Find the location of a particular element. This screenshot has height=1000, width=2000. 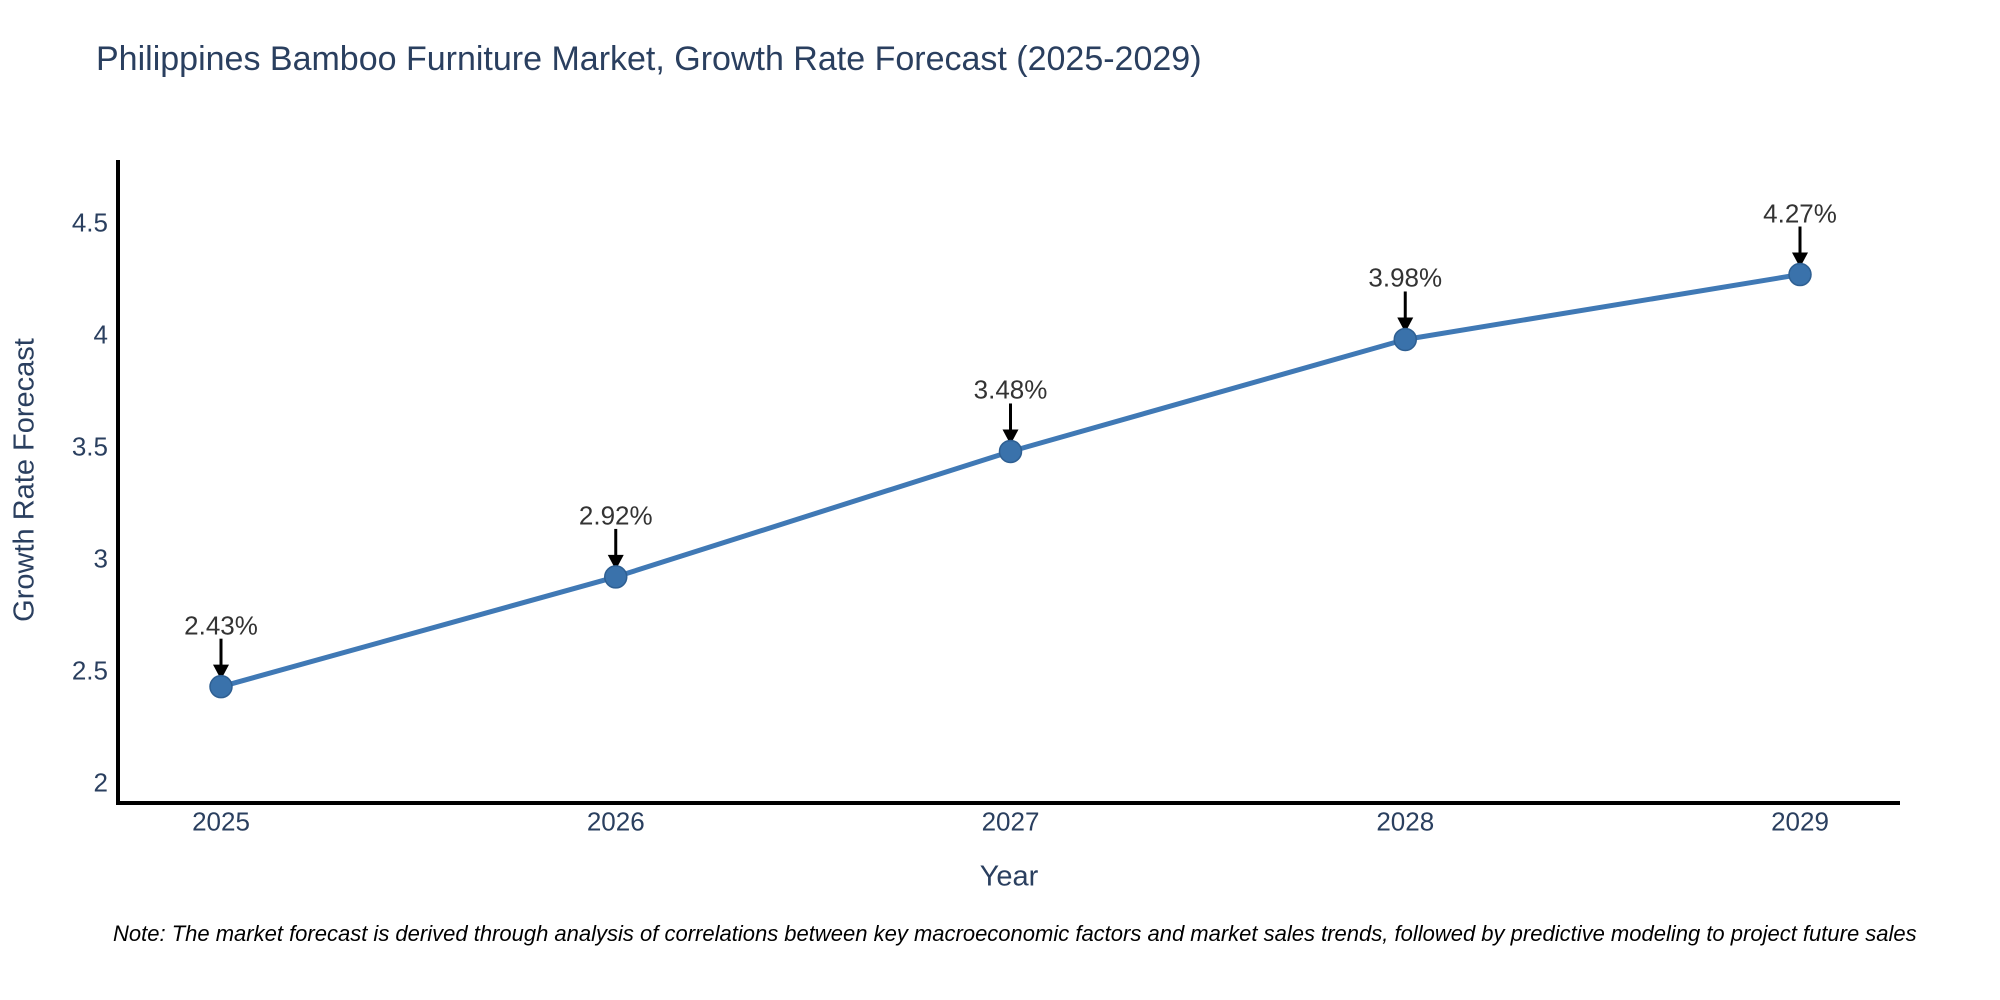

data-label-2026: 2.92% is located at coordinates (615, 515).